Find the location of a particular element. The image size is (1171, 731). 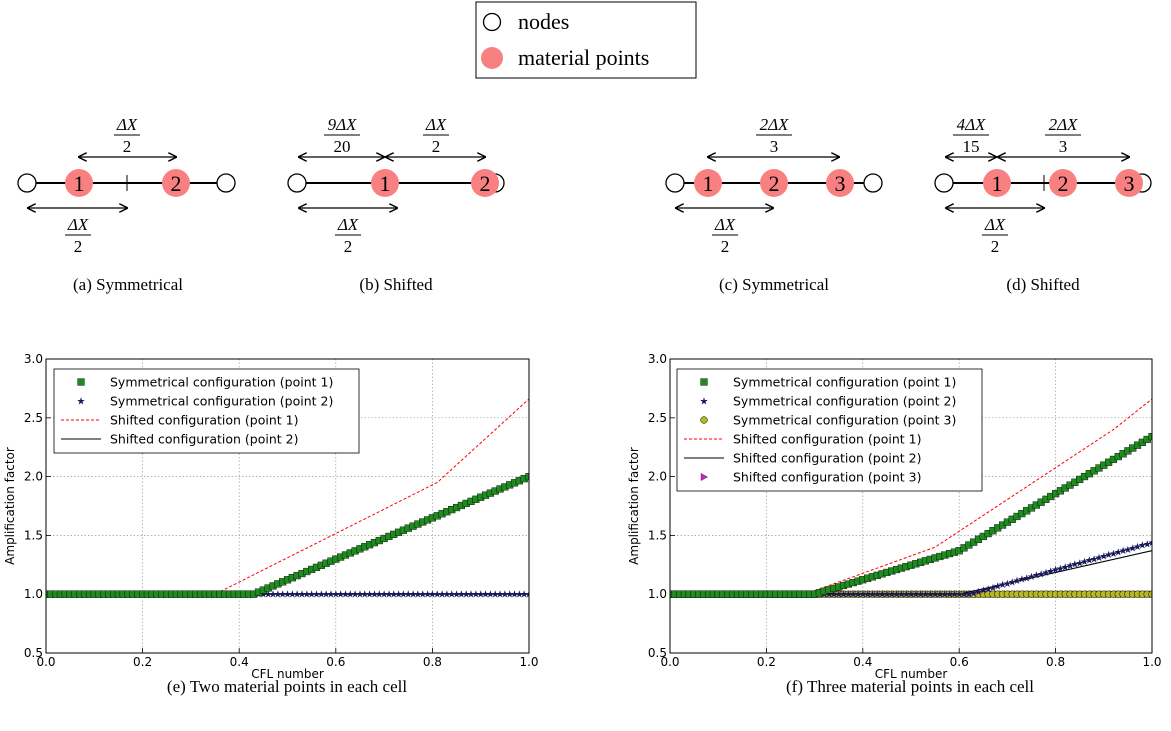

legend-entry-label: Shifted configuration (point 2) is located at coordinates (827, 458).